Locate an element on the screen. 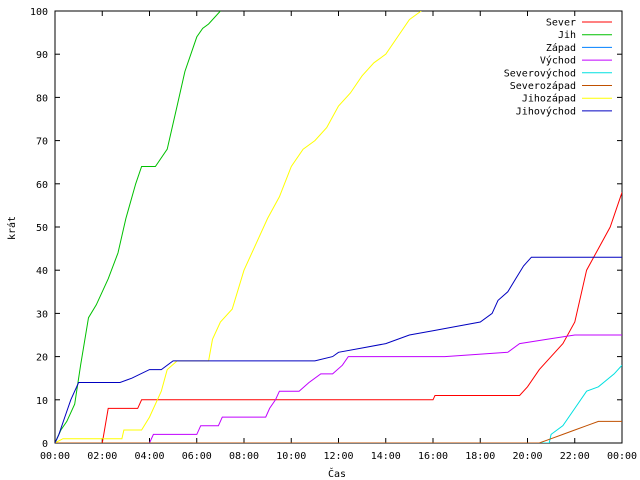  legend-label-severovychod: Severovýchod is located at coordinates (540, 73).